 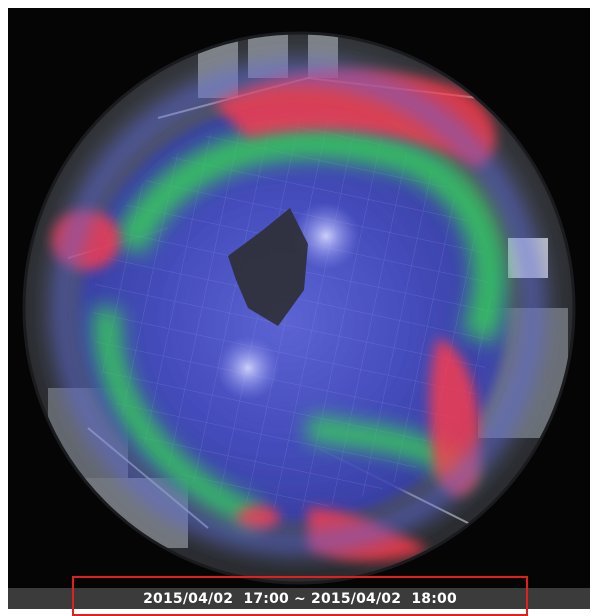 What do you see at coordinates (300, 599) in the screenshot?
I see `time-range-label: 2015/04/02 17:00 ~ 2015/04/02 18:00` at bounding box center [300, 599].